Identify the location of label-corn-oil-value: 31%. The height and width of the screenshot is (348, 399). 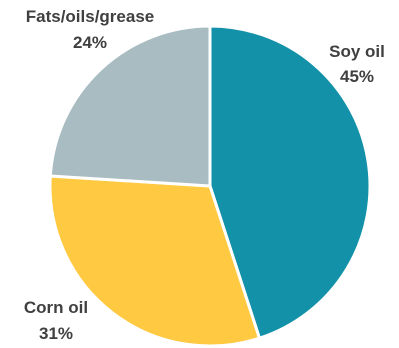
(56, 333).